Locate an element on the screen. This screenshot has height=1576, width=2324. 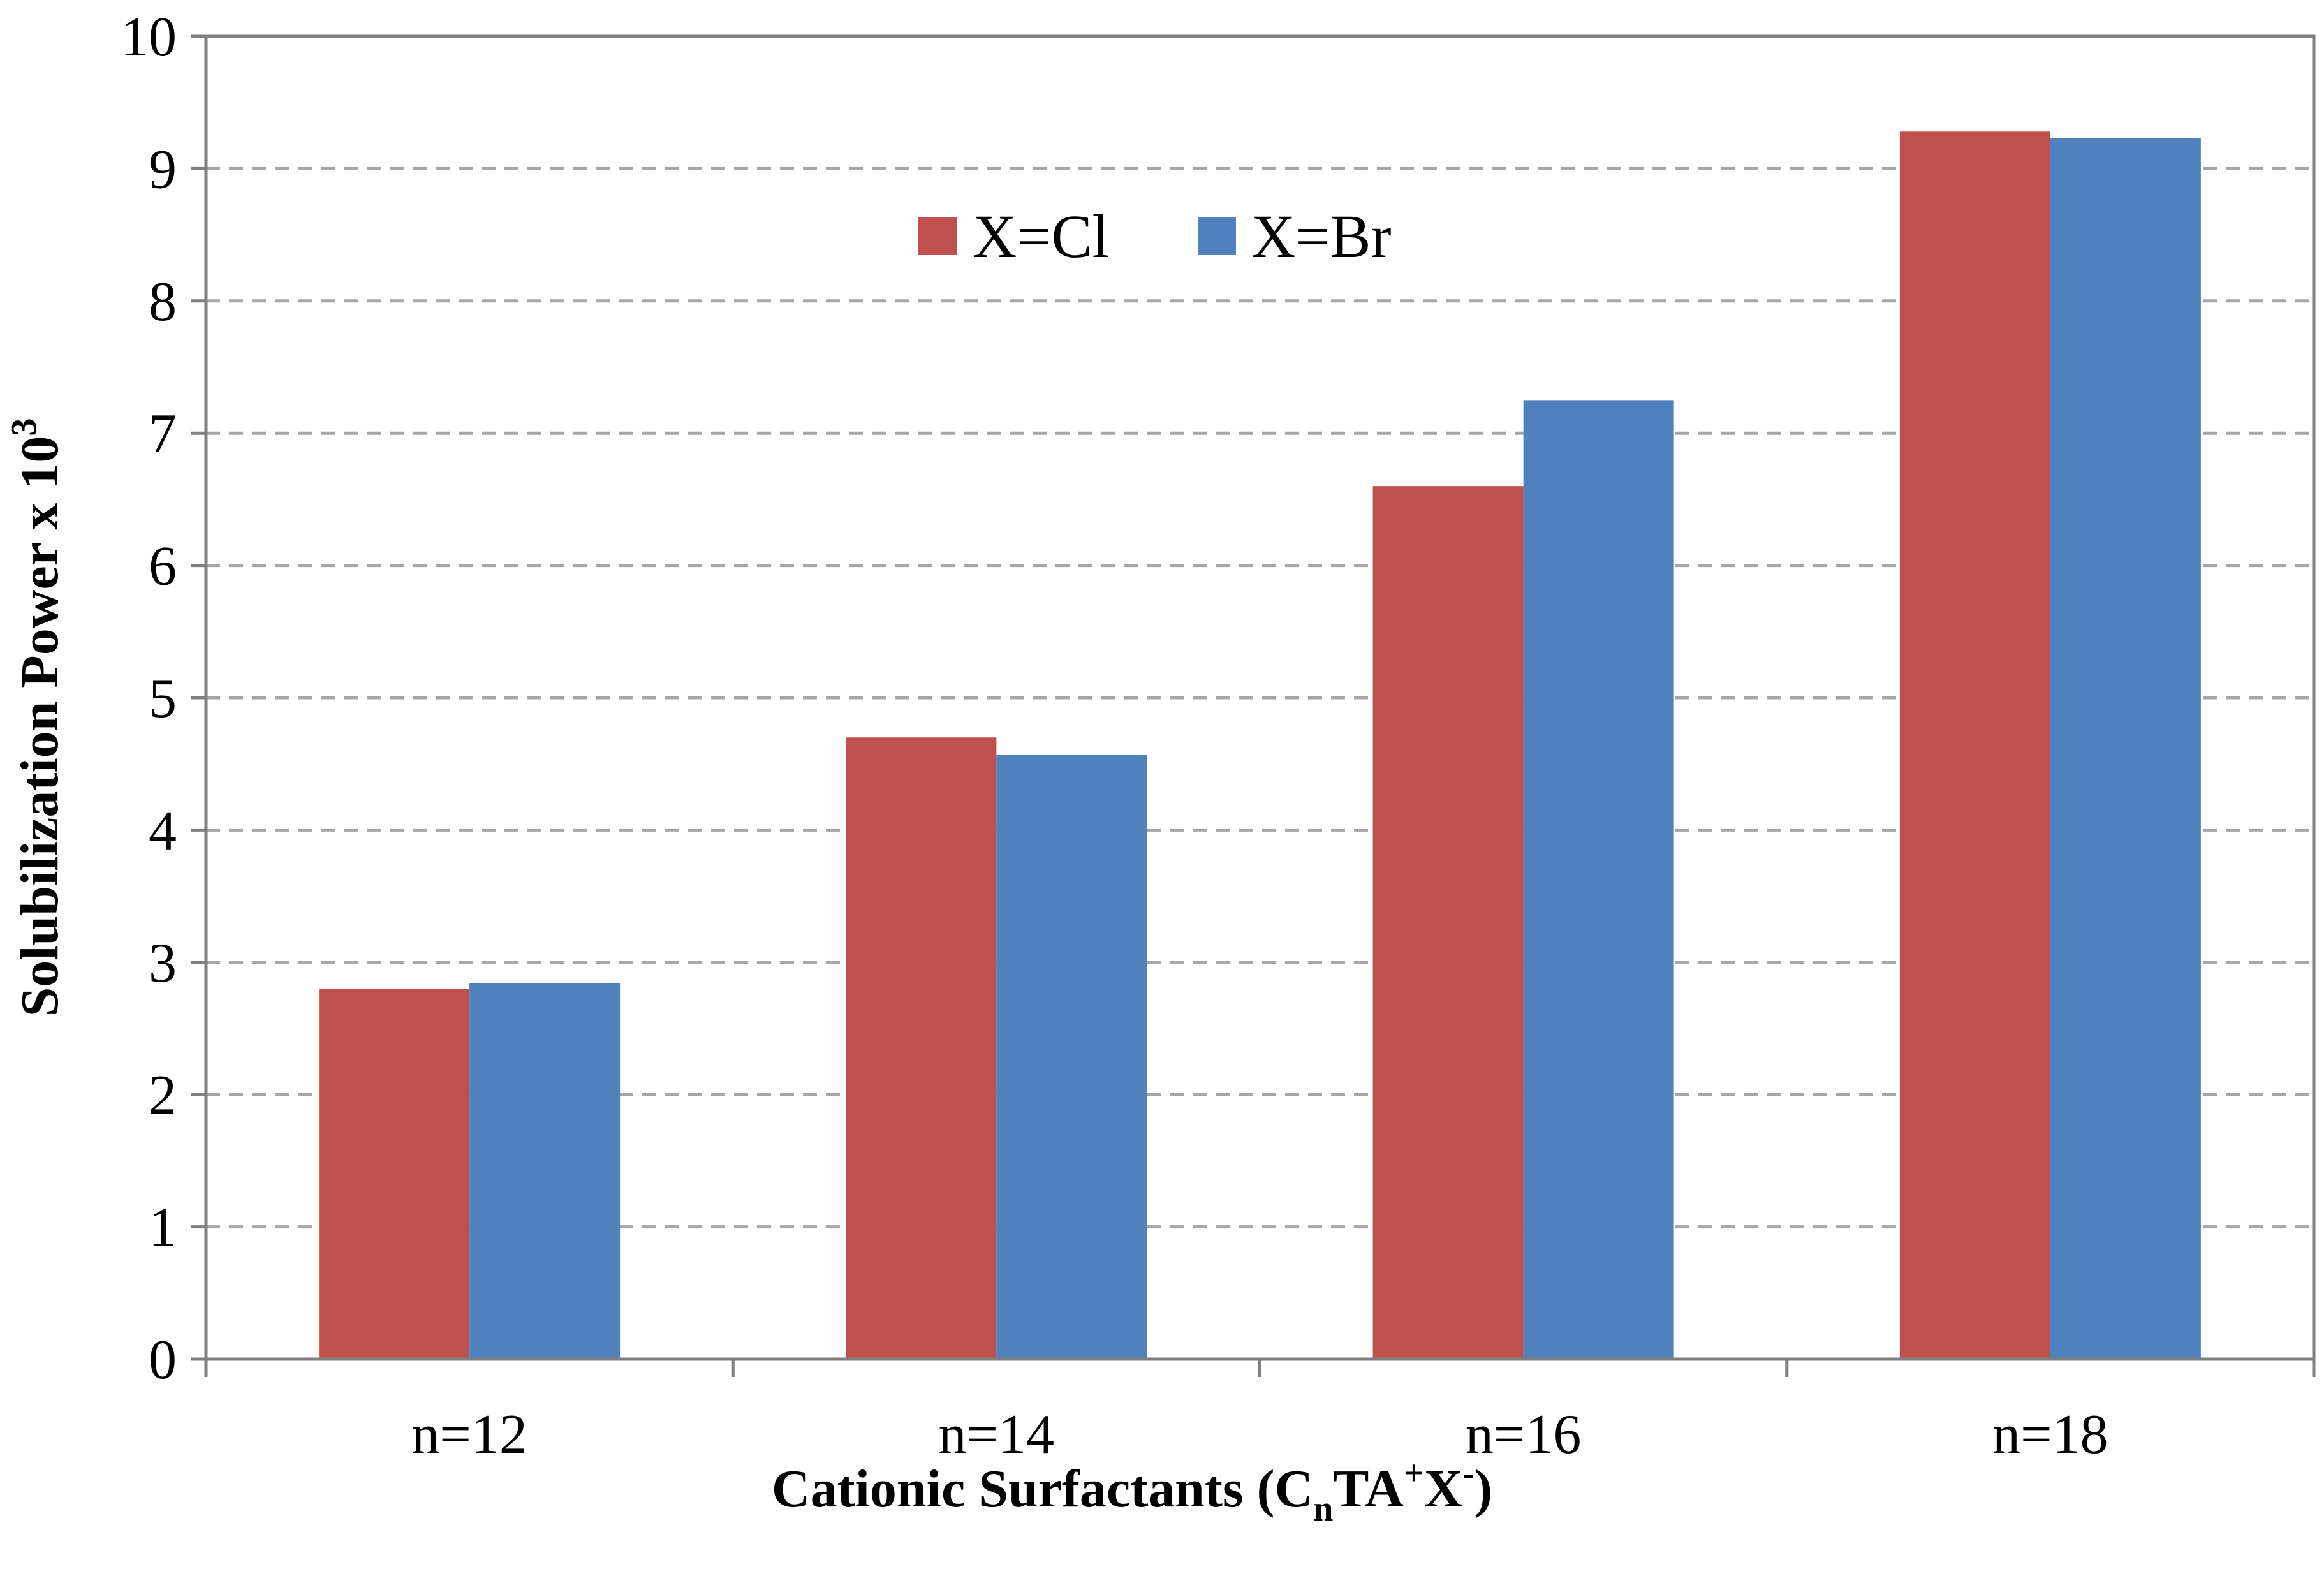
legend-swatch-cl is located at coordinates (938, 236).